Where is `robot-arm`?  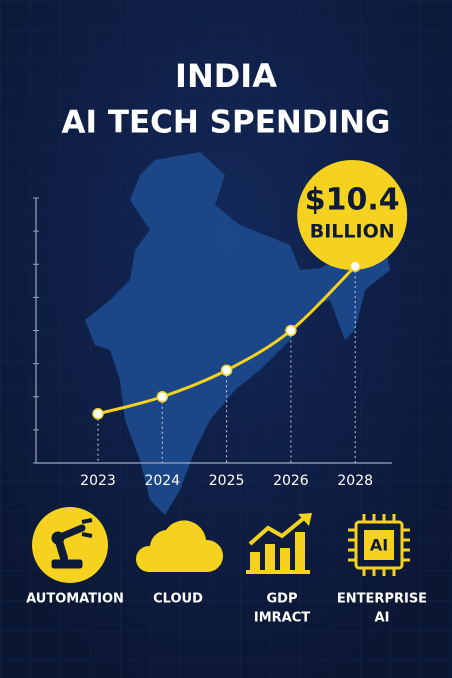
robot-arm is located at coordinates (72, 543).